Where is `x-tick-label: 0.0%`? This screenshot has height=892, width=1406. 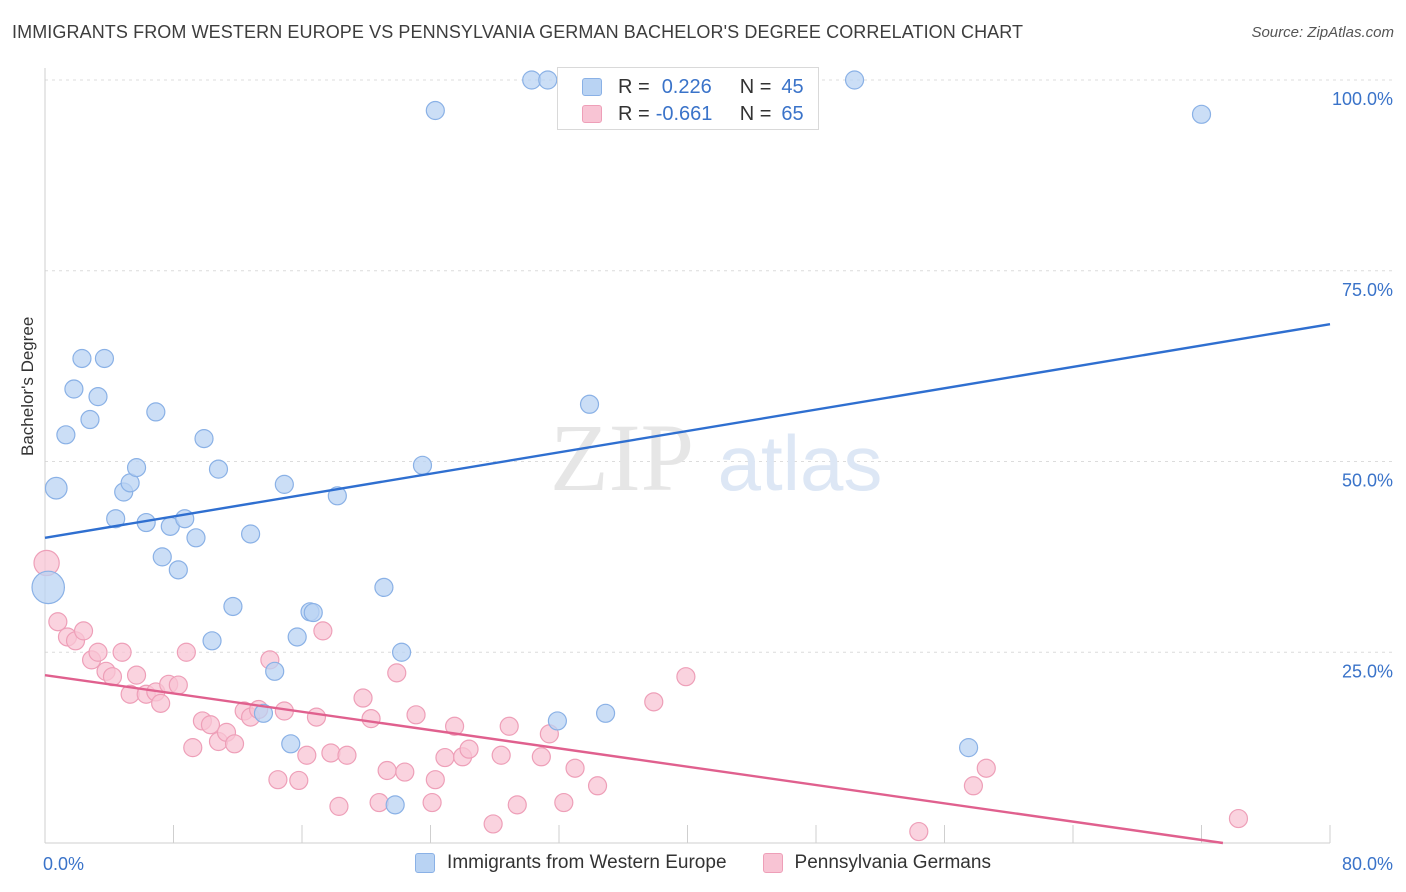 x-tick-label: 0.0% is located at coordinates (63, 864).